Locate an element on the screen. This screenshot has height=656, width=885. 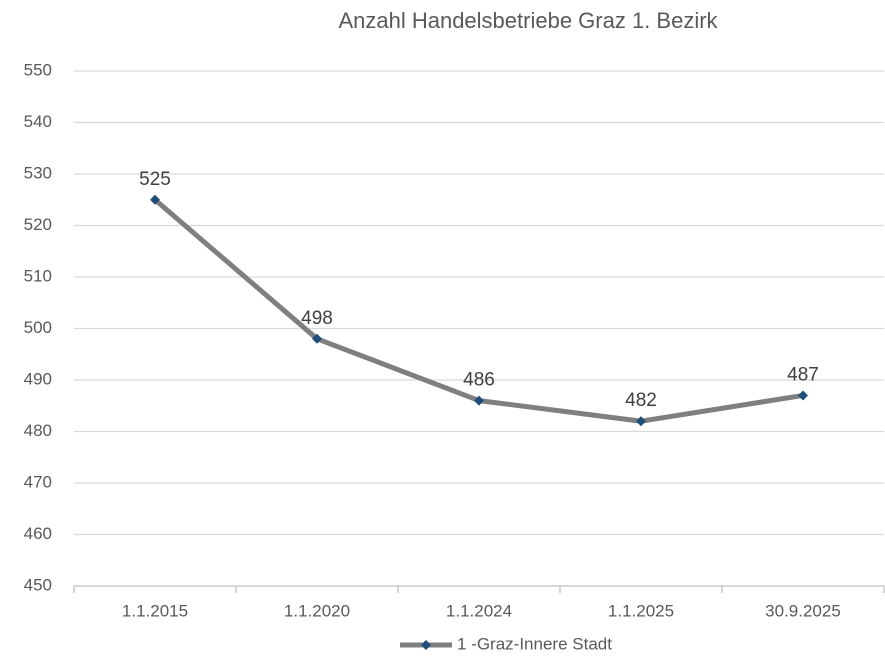
y-tick-label: 480 is located at coordinates (38, 430).